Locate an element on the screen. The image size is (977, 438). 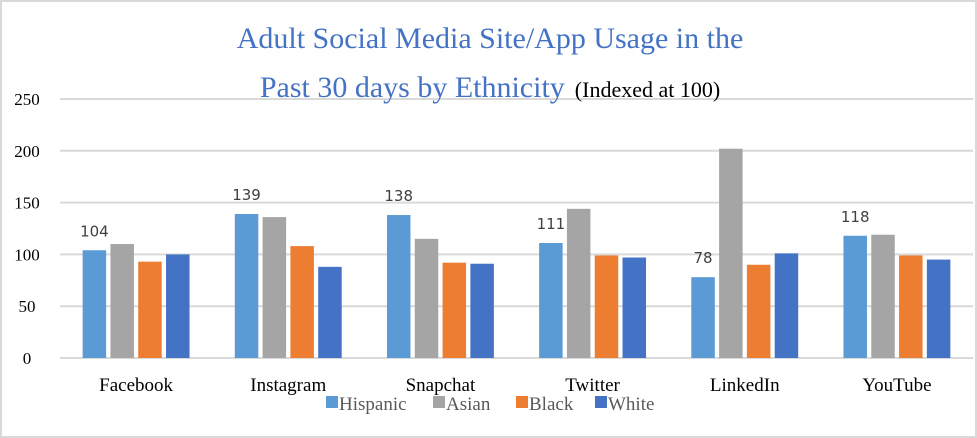
legend: Hispanic Asian Black White is located at coordinates (490, 404).